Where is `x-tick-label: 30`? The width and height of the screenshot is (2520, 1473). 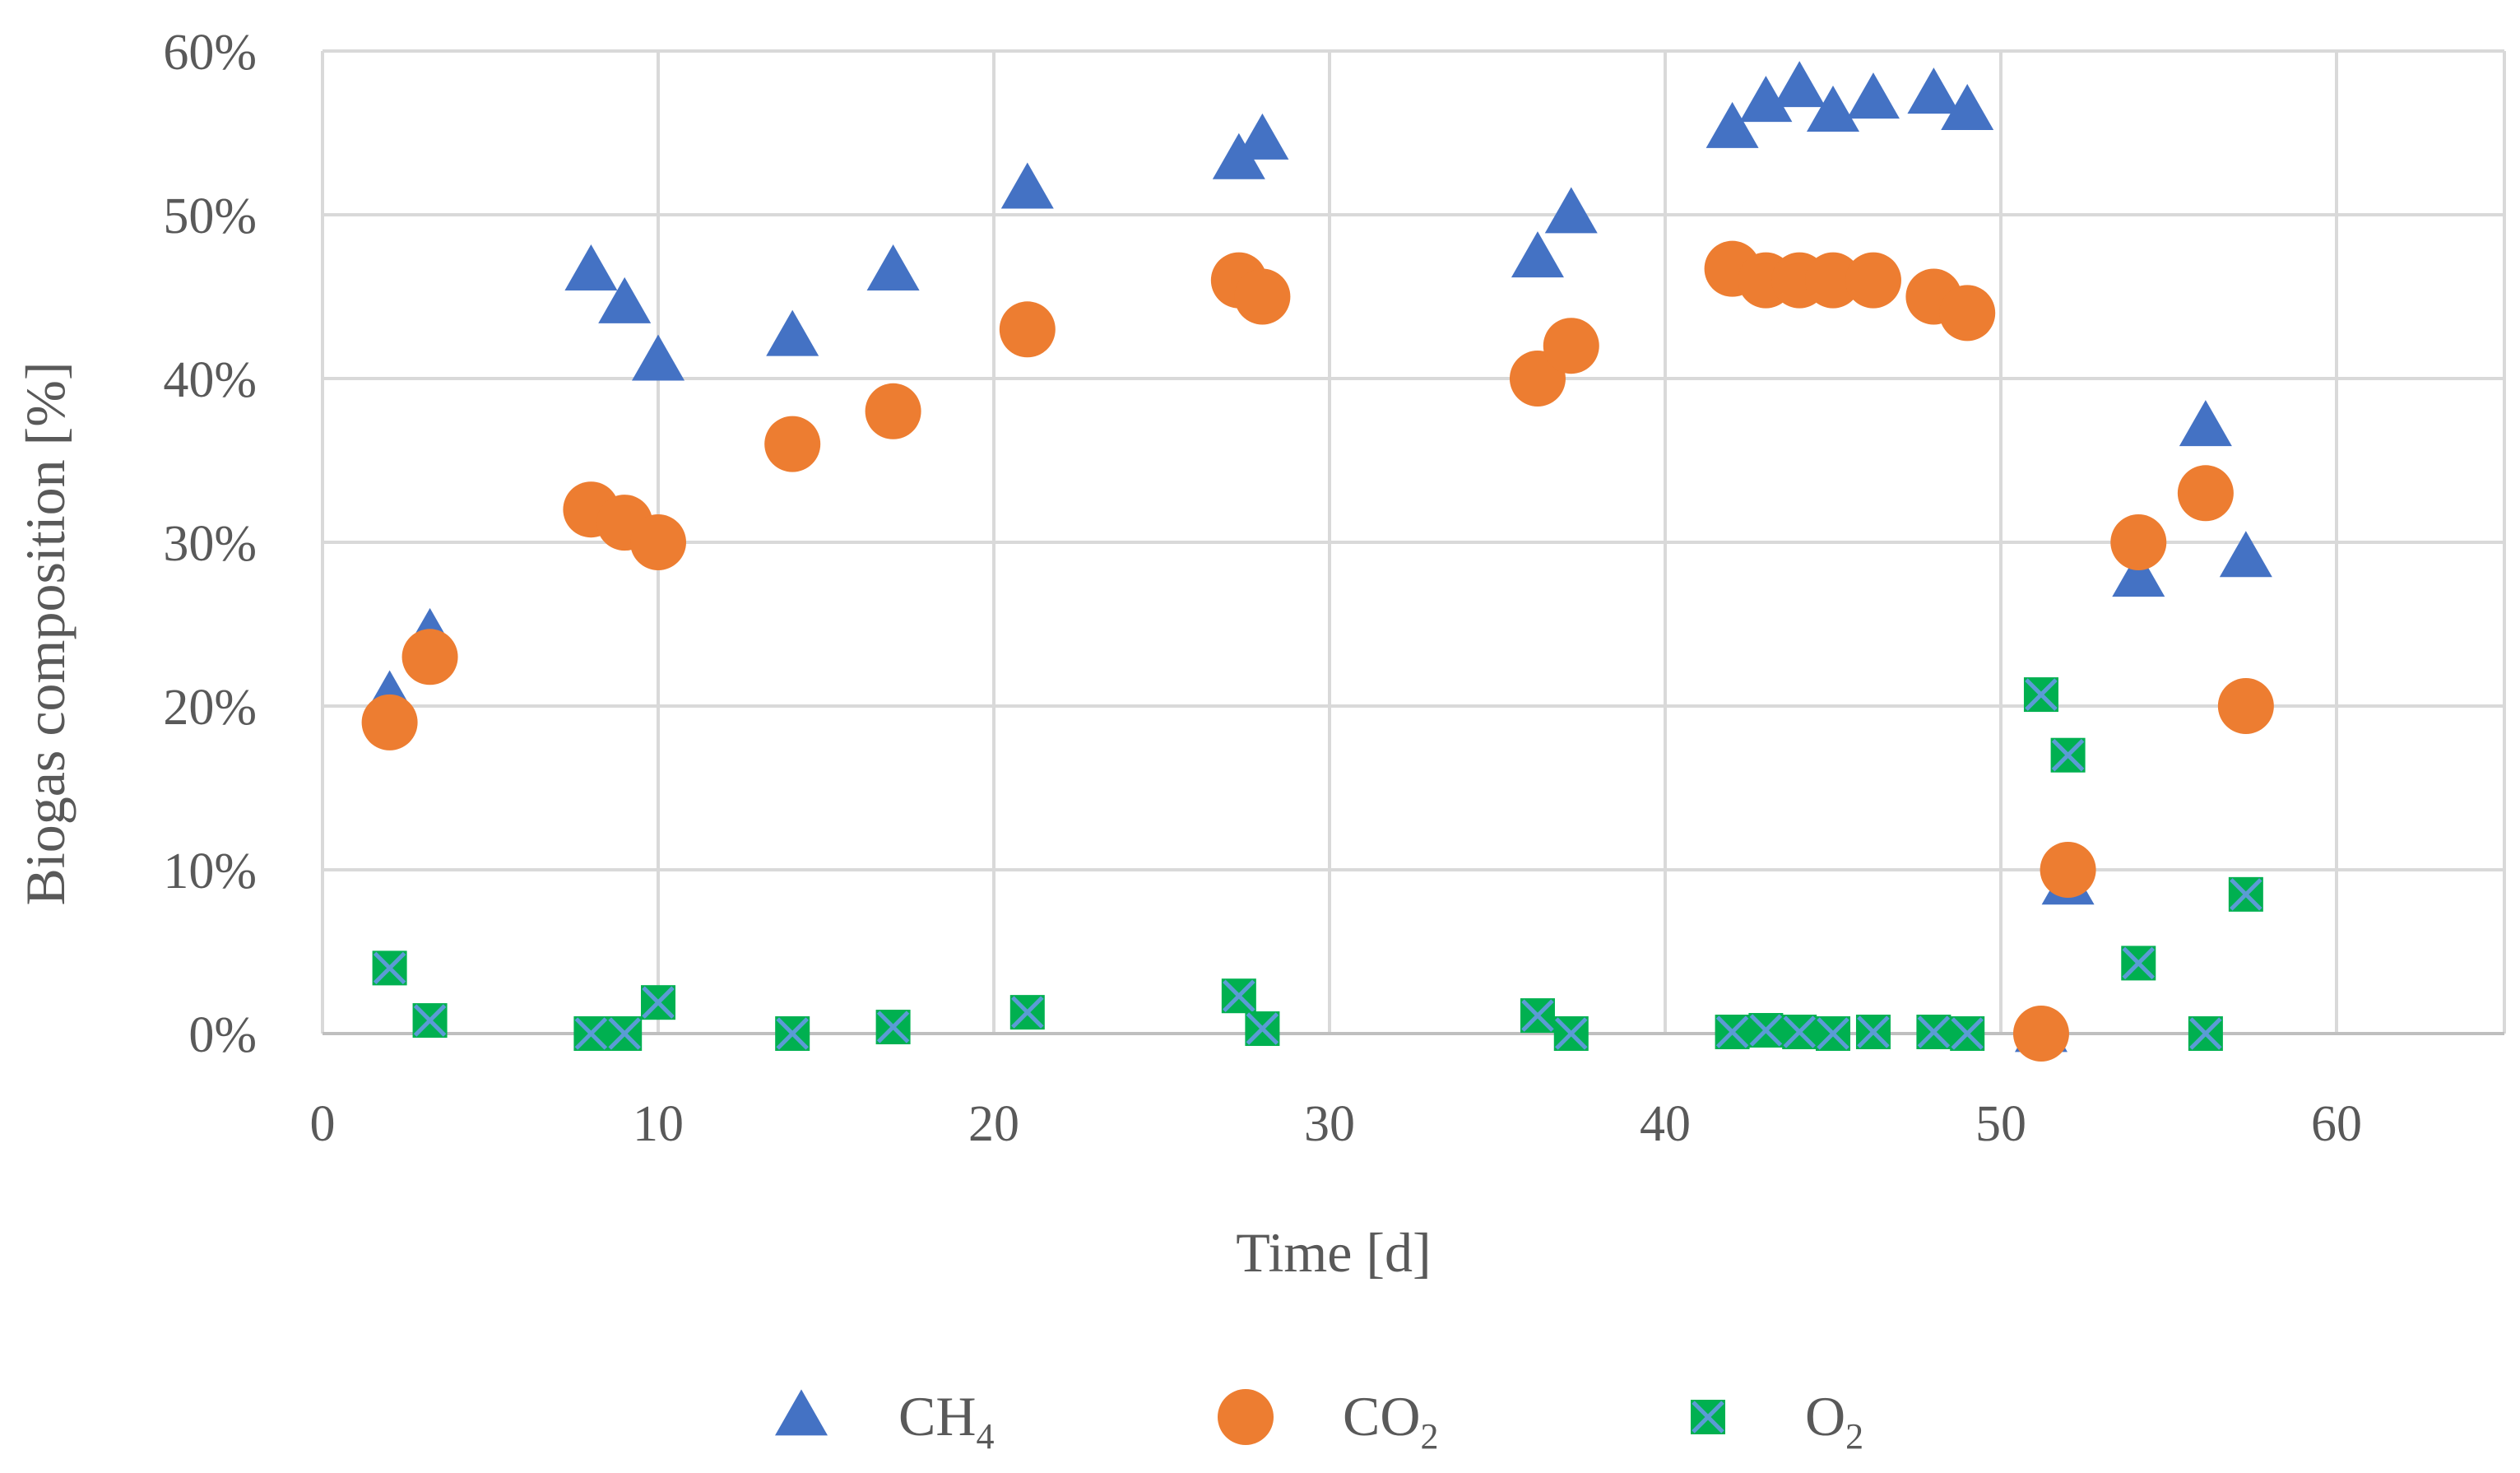
x-tick-label: 30 is located at coordinates (1329, 1124).